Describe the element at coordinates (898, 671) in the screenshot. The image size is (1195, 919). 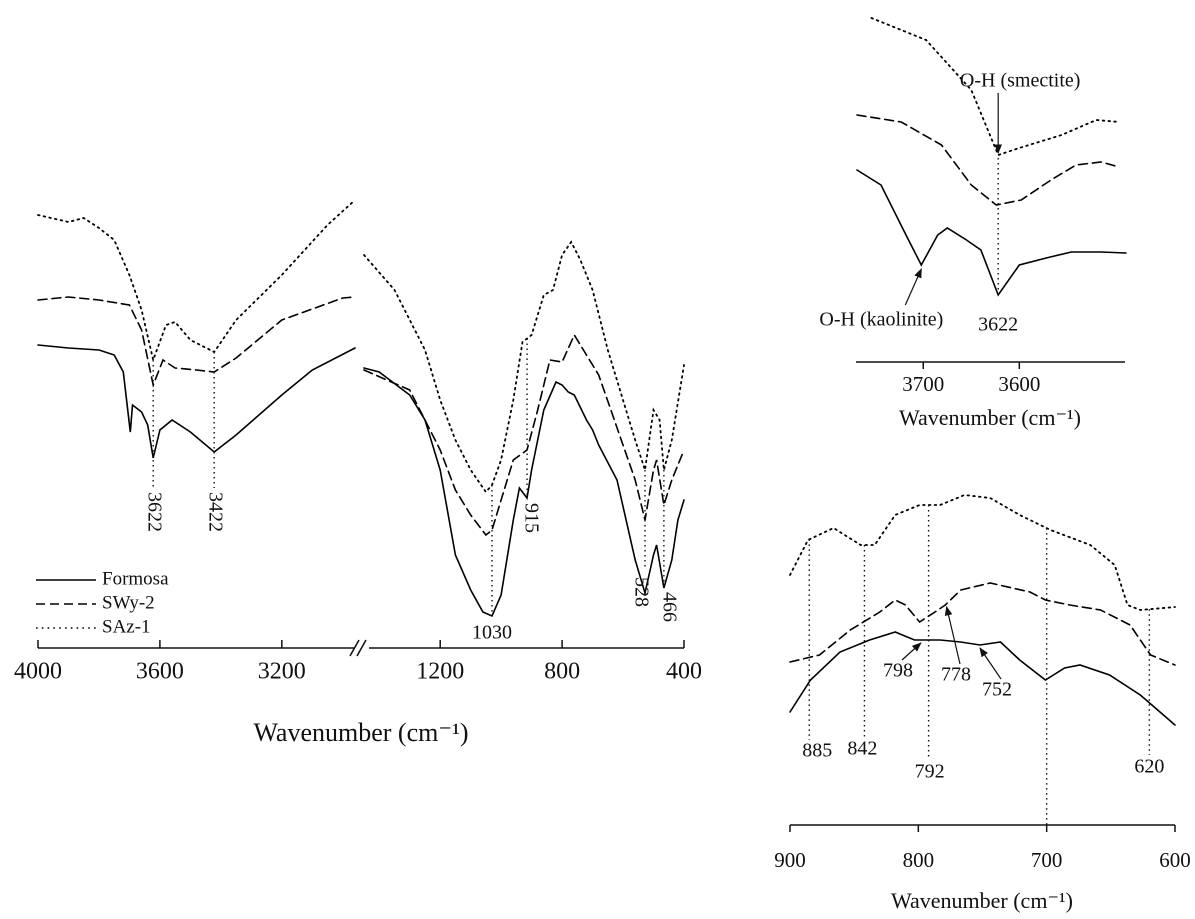
I see `peak-label: 798` at that location.